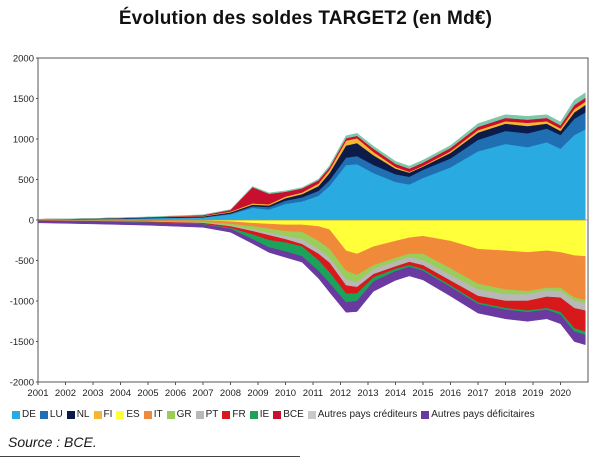 The image size is (611, 464). What do you see at coordinates (293, 414) in the screenshot?
I see `legend-label: BCE` at bounding box center [293, 414].